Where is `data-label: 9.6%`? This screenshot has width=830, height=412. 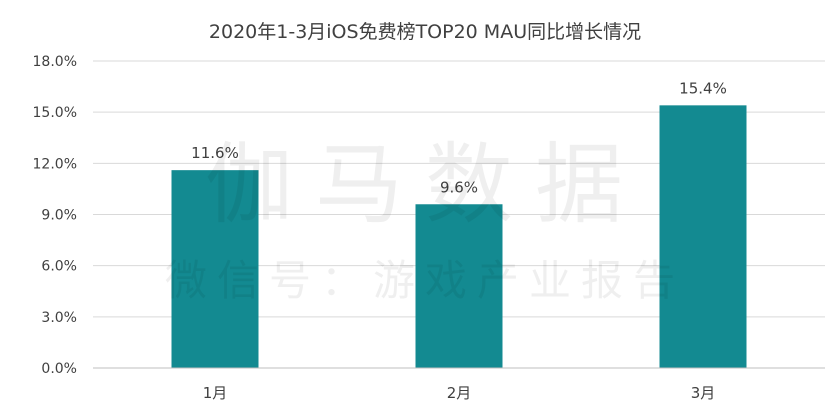
data-label: 9.6% is located at coordinates (459, 187).